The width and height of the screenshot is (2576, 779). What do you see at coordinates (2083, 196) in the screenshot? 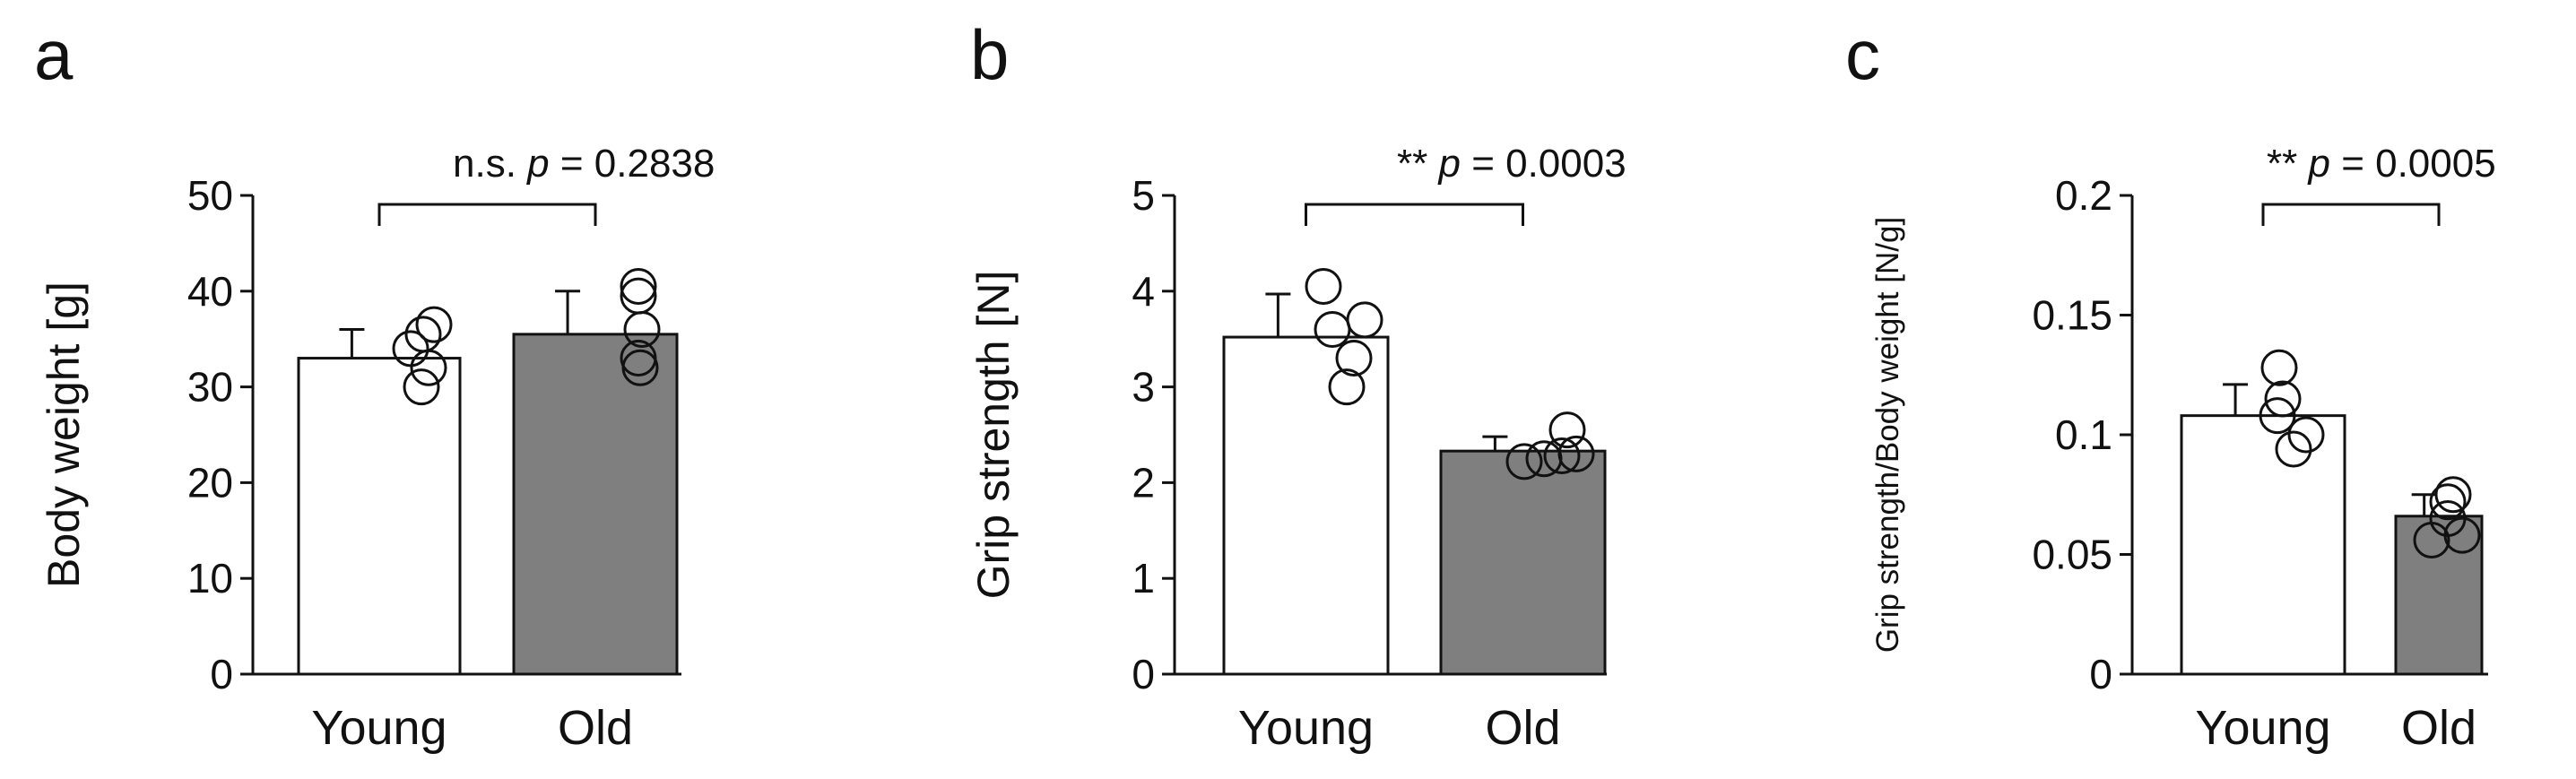
I see `y-tick-label: 0.2` at bounding box center [2083, 196].